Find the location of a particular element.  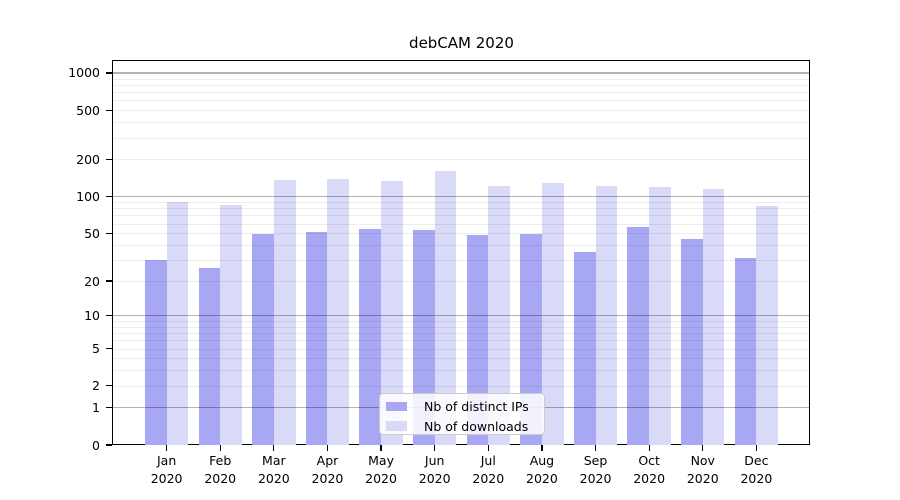

x-tick-month: Nov is located at coordinates (702, 460).